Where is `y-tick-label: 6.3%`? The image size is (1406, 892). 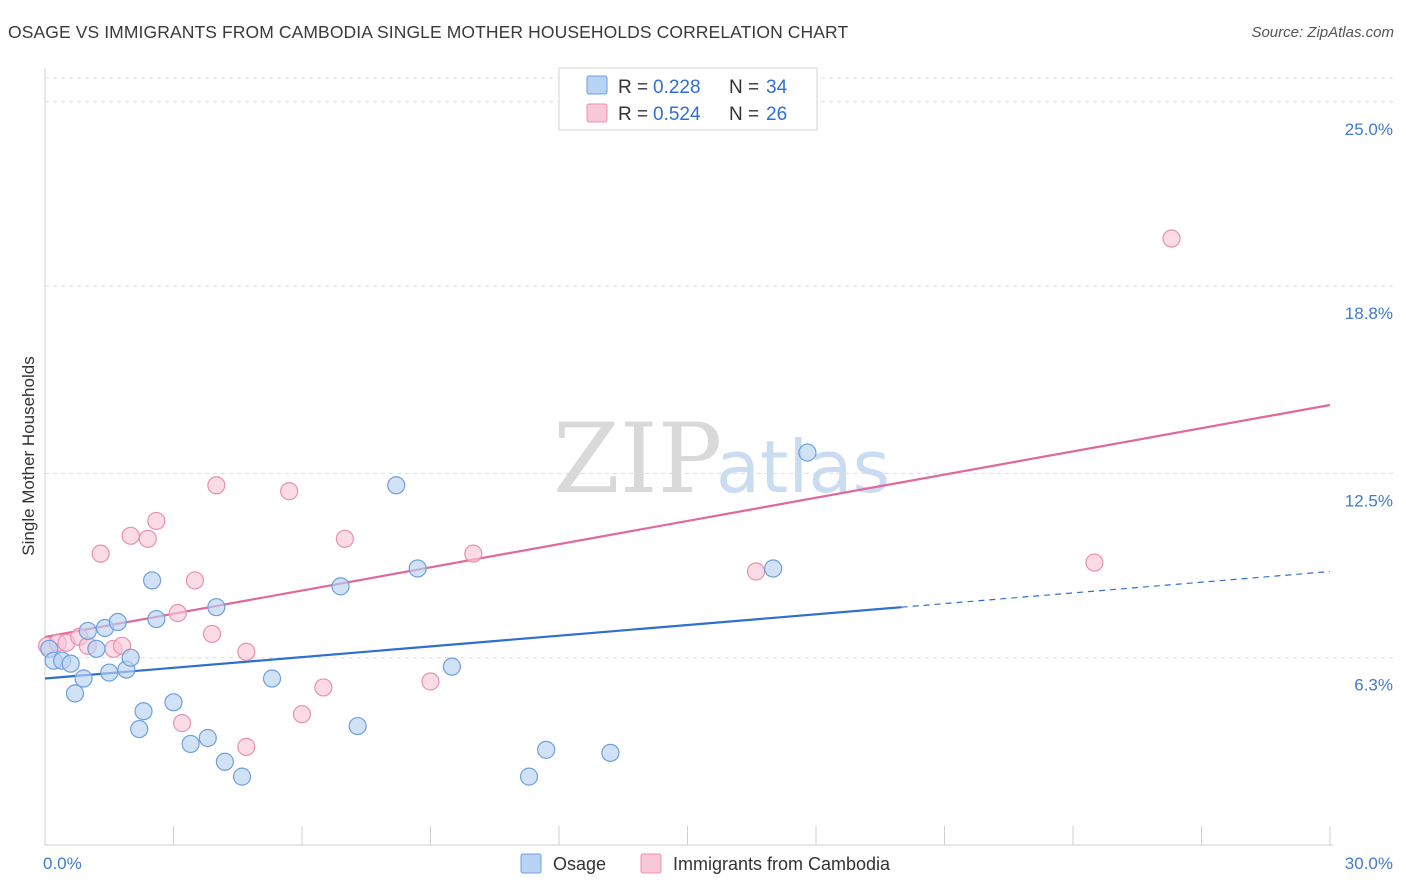
y-tick-label: 6.3% is located at coordinates (1373, 685).